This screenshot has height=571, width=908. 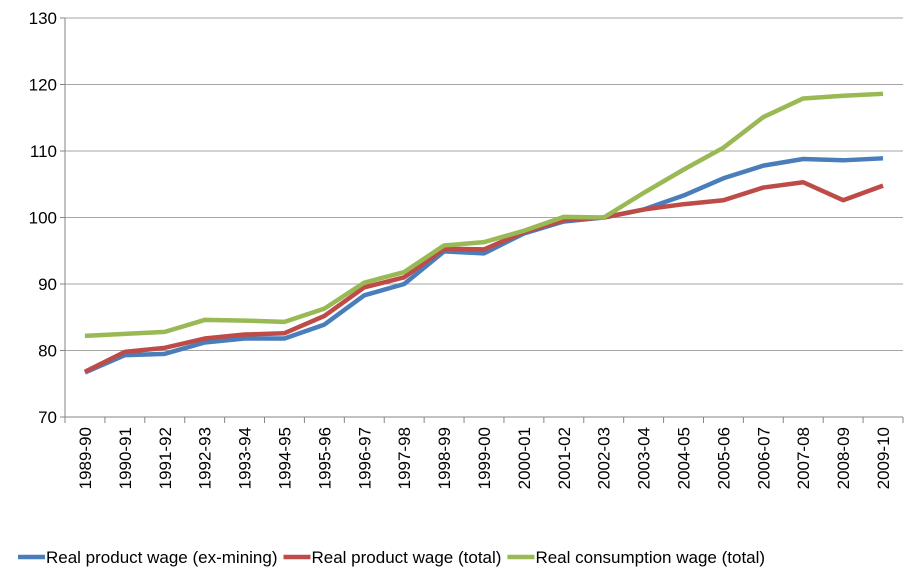 I want to click on x-tick-label: 1990-91, so click(x=125, y=458).